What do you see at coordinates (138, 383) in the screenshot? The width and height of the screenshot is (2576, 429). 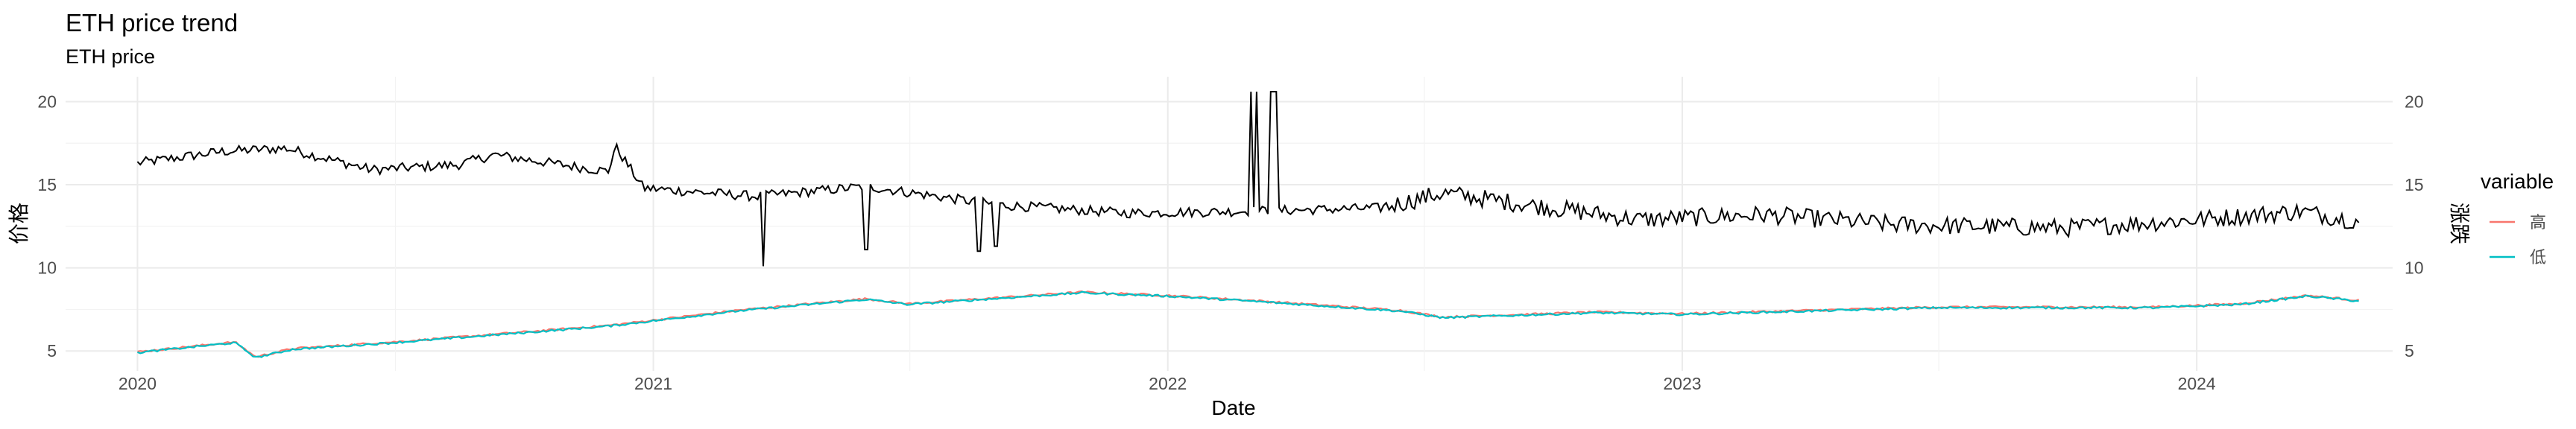 I see `x-tick-label: 2020` at bounding box center [138, 383].